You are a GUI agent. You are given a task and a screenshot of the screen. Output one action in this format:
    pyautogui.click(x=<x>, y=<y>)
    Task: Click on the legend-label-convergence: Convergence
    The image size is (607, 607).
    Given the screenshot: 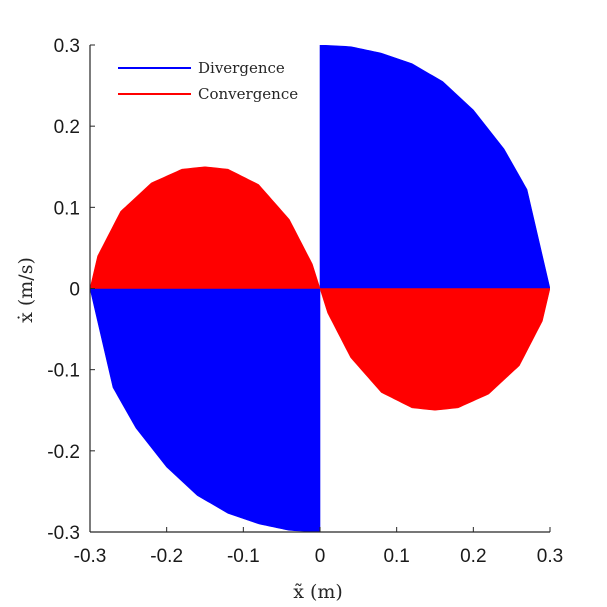 What is the action you would take?
    pyautogui.click(x=248, y=94)
    